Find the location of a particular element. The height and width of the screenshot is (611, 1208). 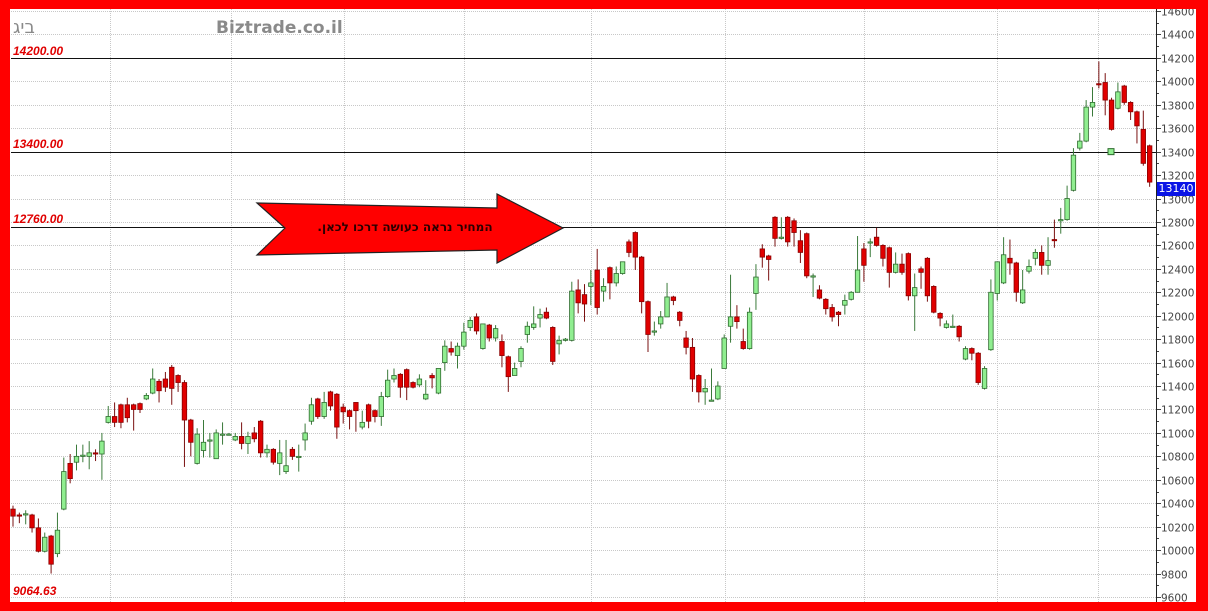

symbol-title: ביג is located at coordinates (24, 27).